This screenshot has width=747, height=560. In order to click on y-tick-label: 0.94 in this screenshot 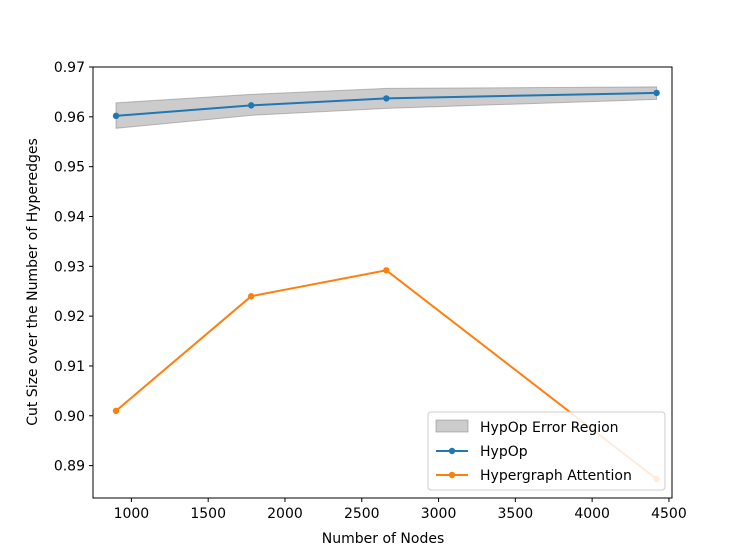, I will do `click(69, 217)`.